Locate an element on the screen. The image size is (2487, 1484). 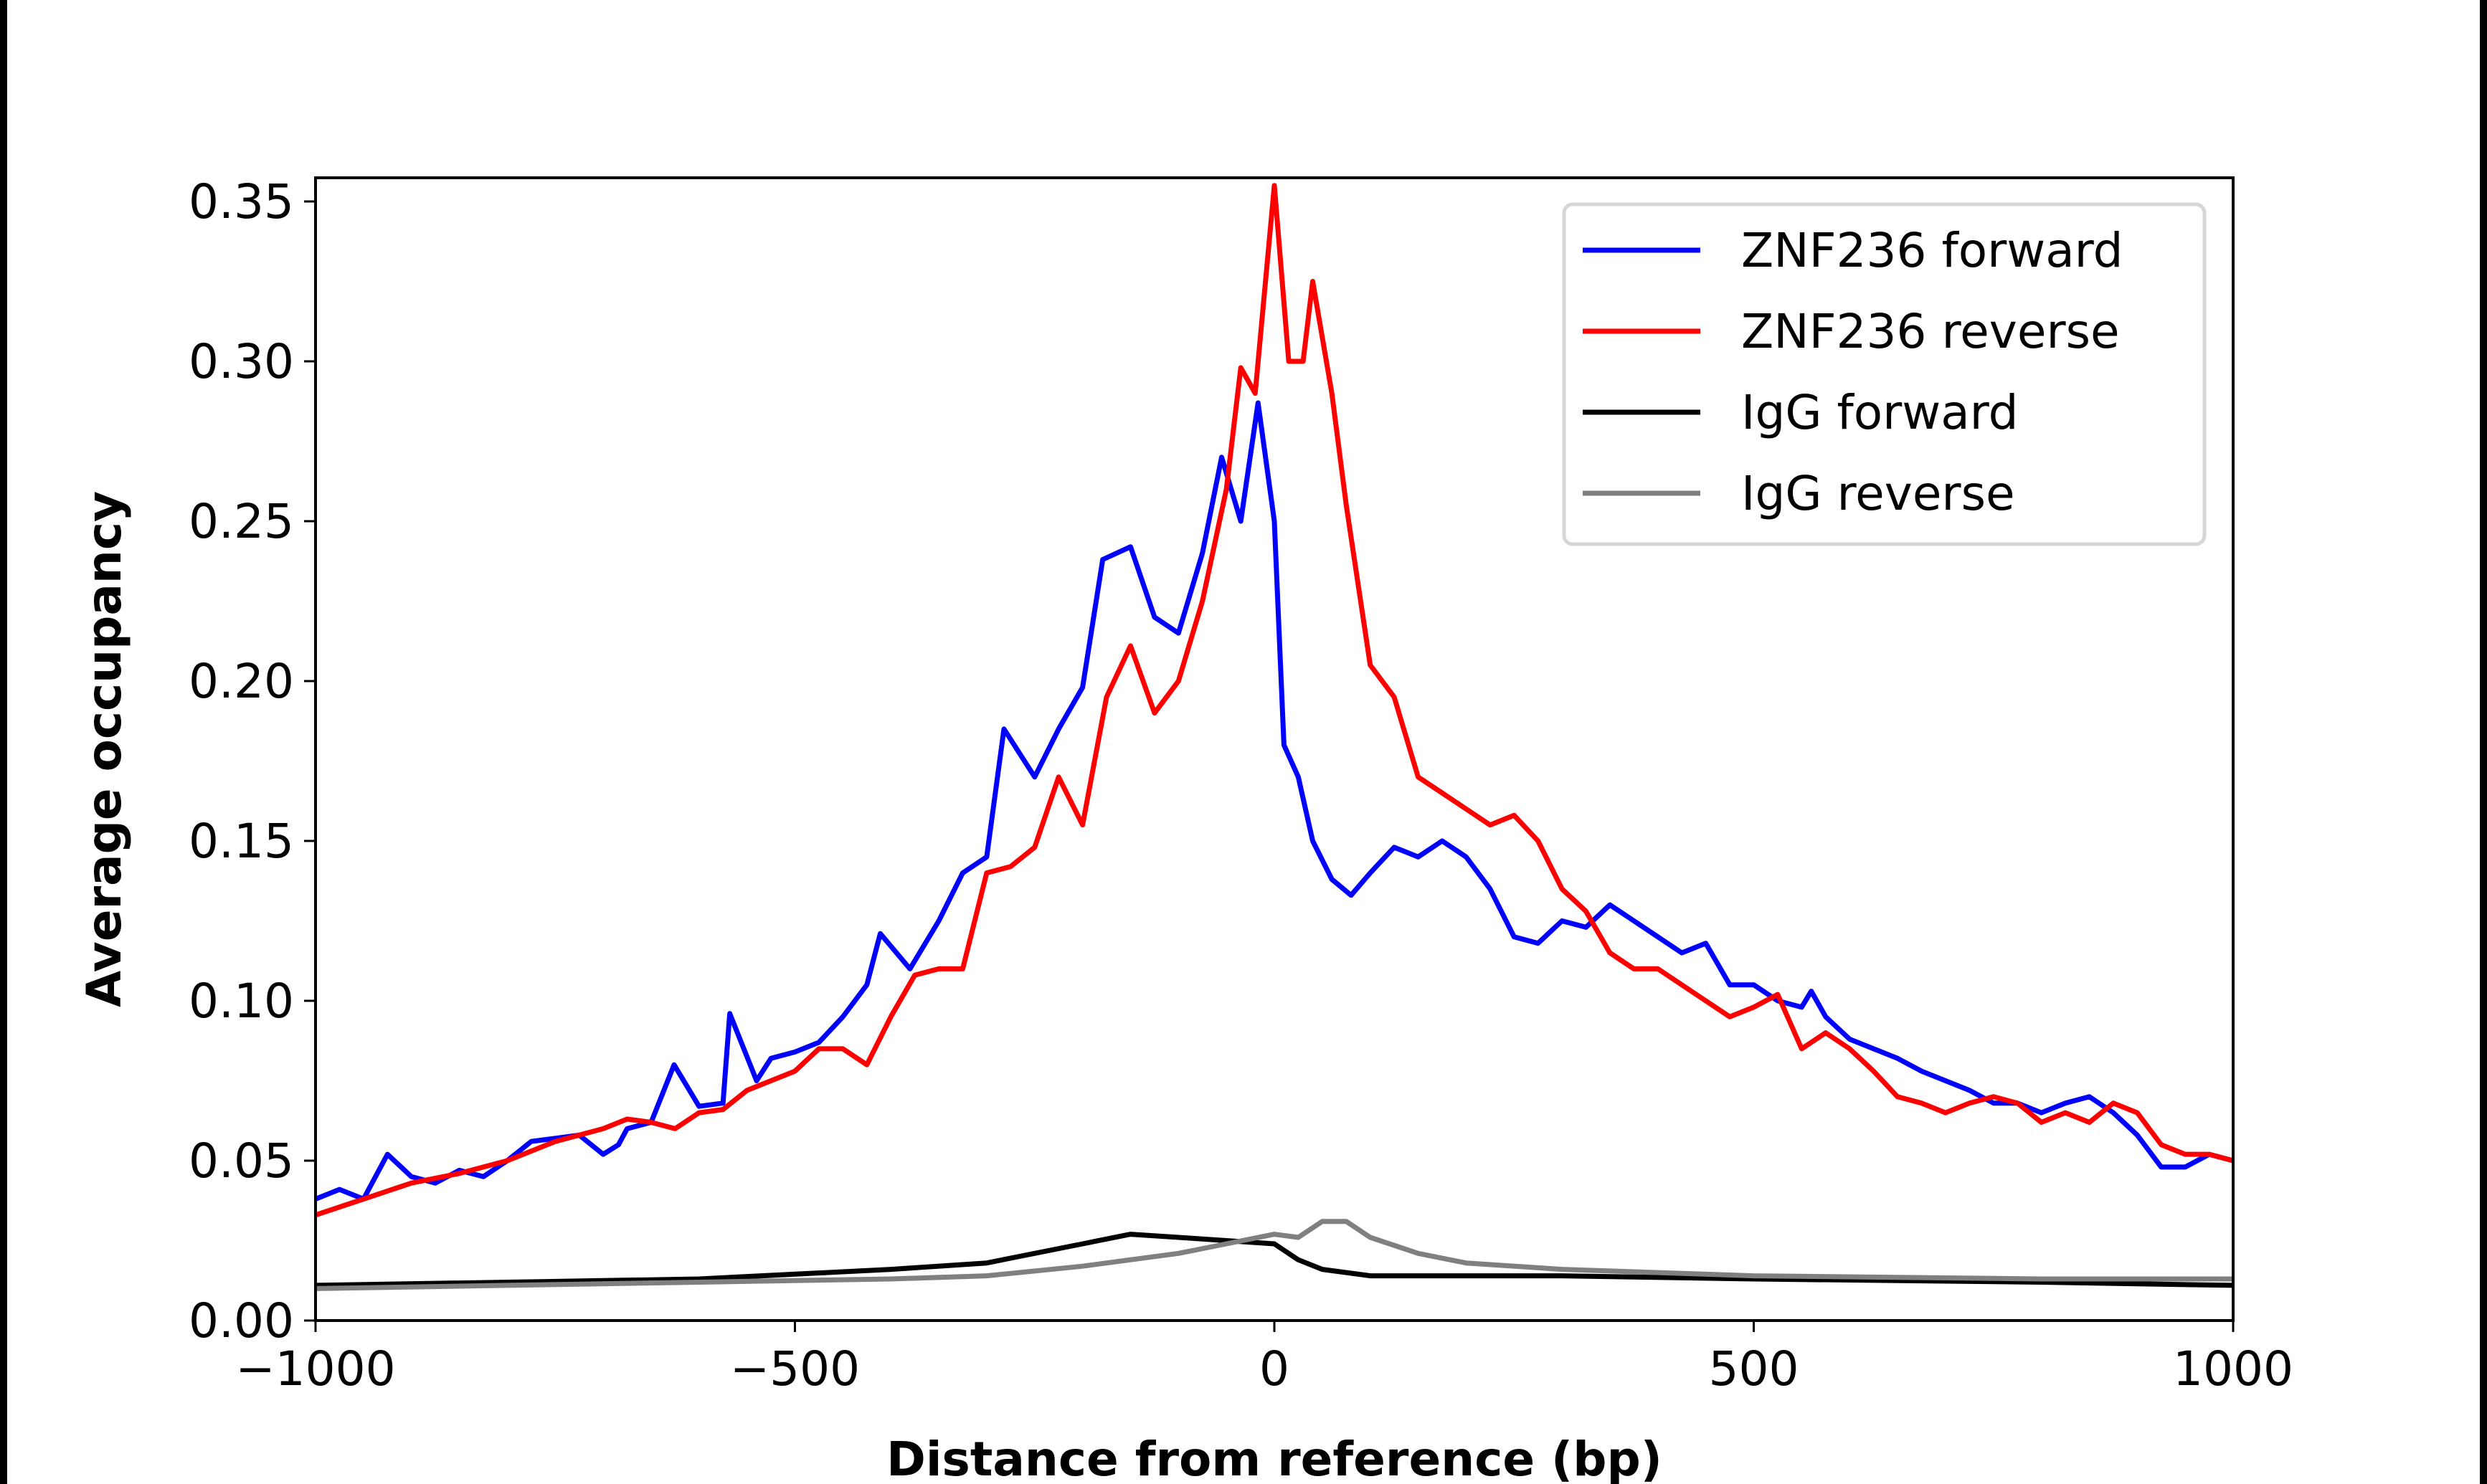
y-tick-label: 0.20 is located at coordinates (242, 681).